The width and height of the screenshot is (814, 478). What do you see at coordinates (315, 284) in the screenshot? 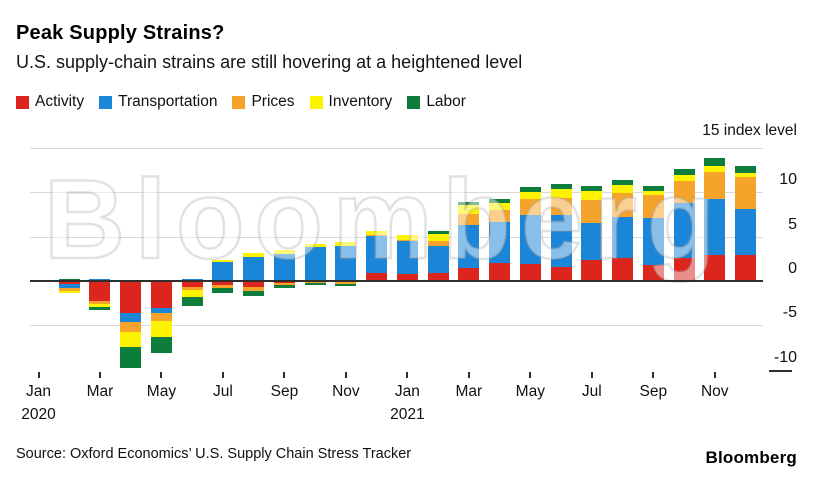
I see `bar-oct-2020-labor` at bounding box center [315, 284].